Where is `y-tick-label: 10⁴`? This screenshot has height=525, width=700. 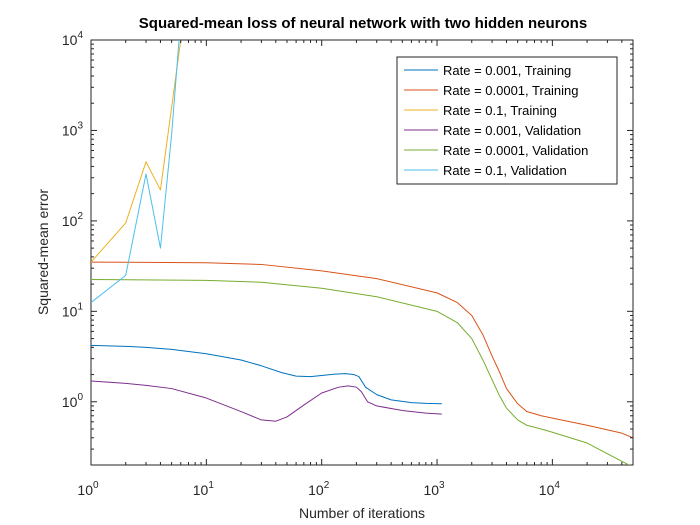
y-tick-label: 10⁴ is located at coordinates (73, 39).